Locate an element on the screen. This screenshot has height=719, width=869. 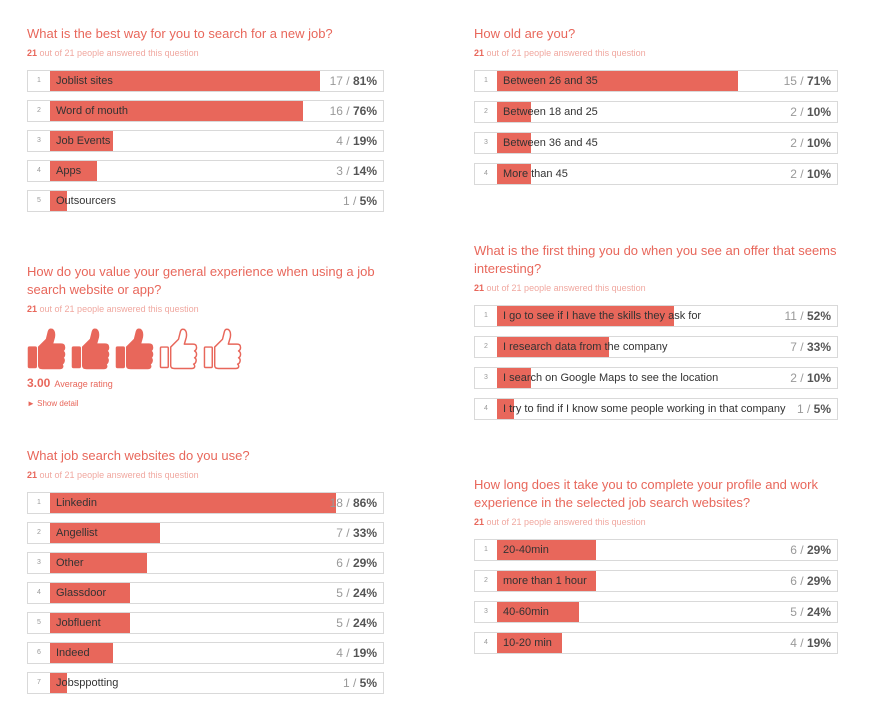
answer-bar-row: 7 Jobsppotting 1 / 5% is located at coordinates (205, 683).